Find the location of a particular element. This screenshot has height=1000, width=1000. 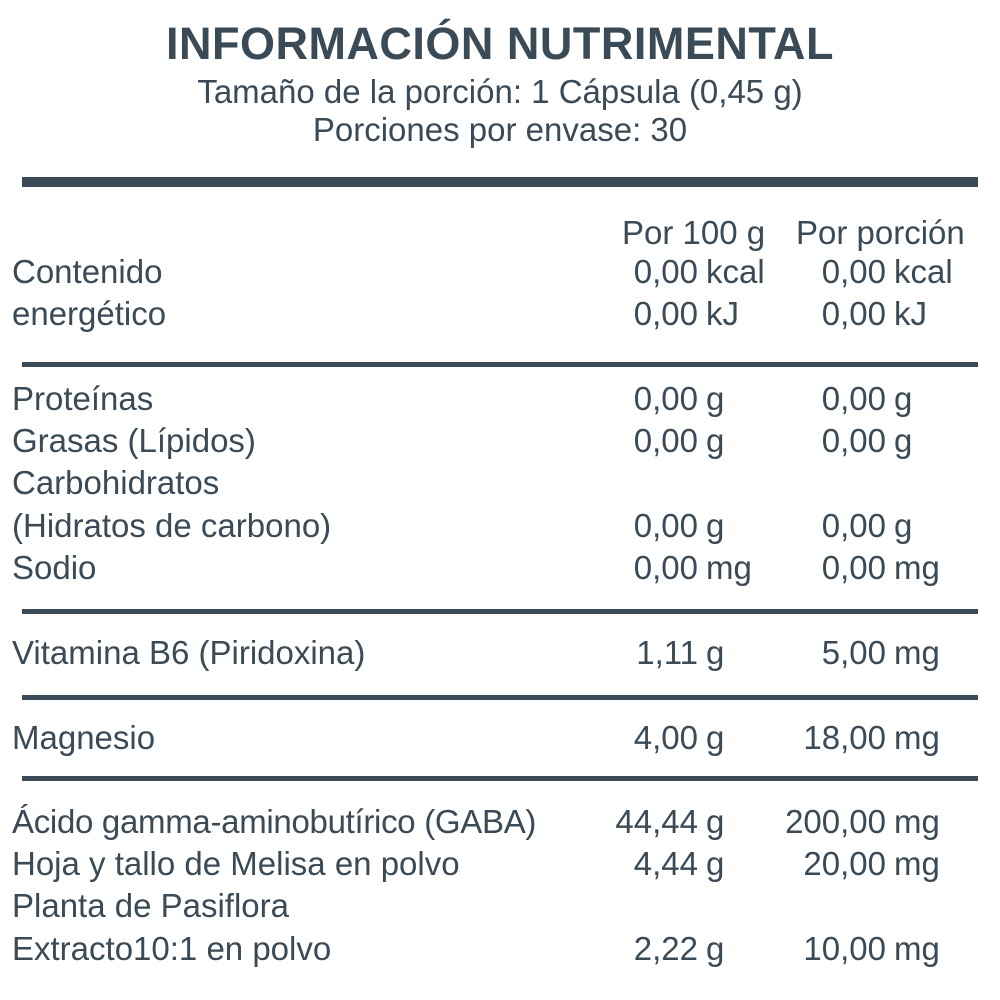

protein-unit-100g: g is located at coordinates (715, 398).